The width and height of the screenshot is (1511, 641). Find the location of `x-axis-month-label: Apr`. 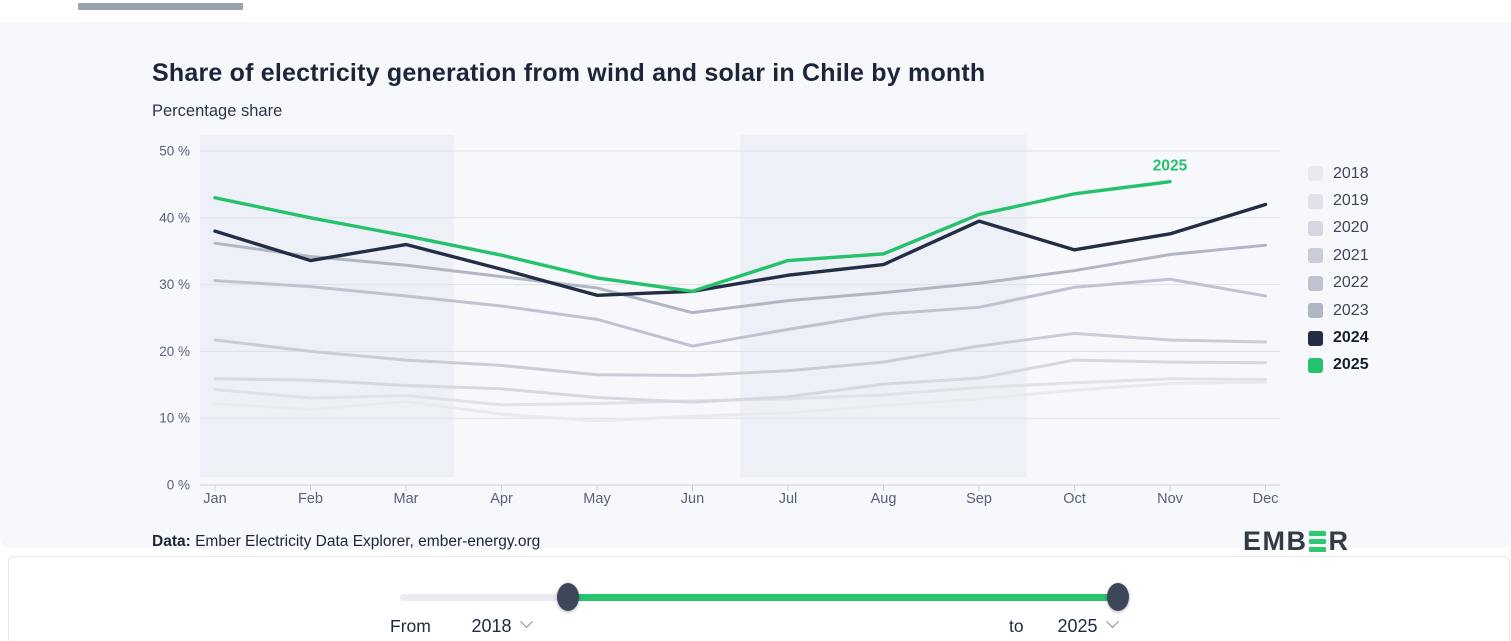

x-axis-month-label: Apr is located at coordinates (501, 499).